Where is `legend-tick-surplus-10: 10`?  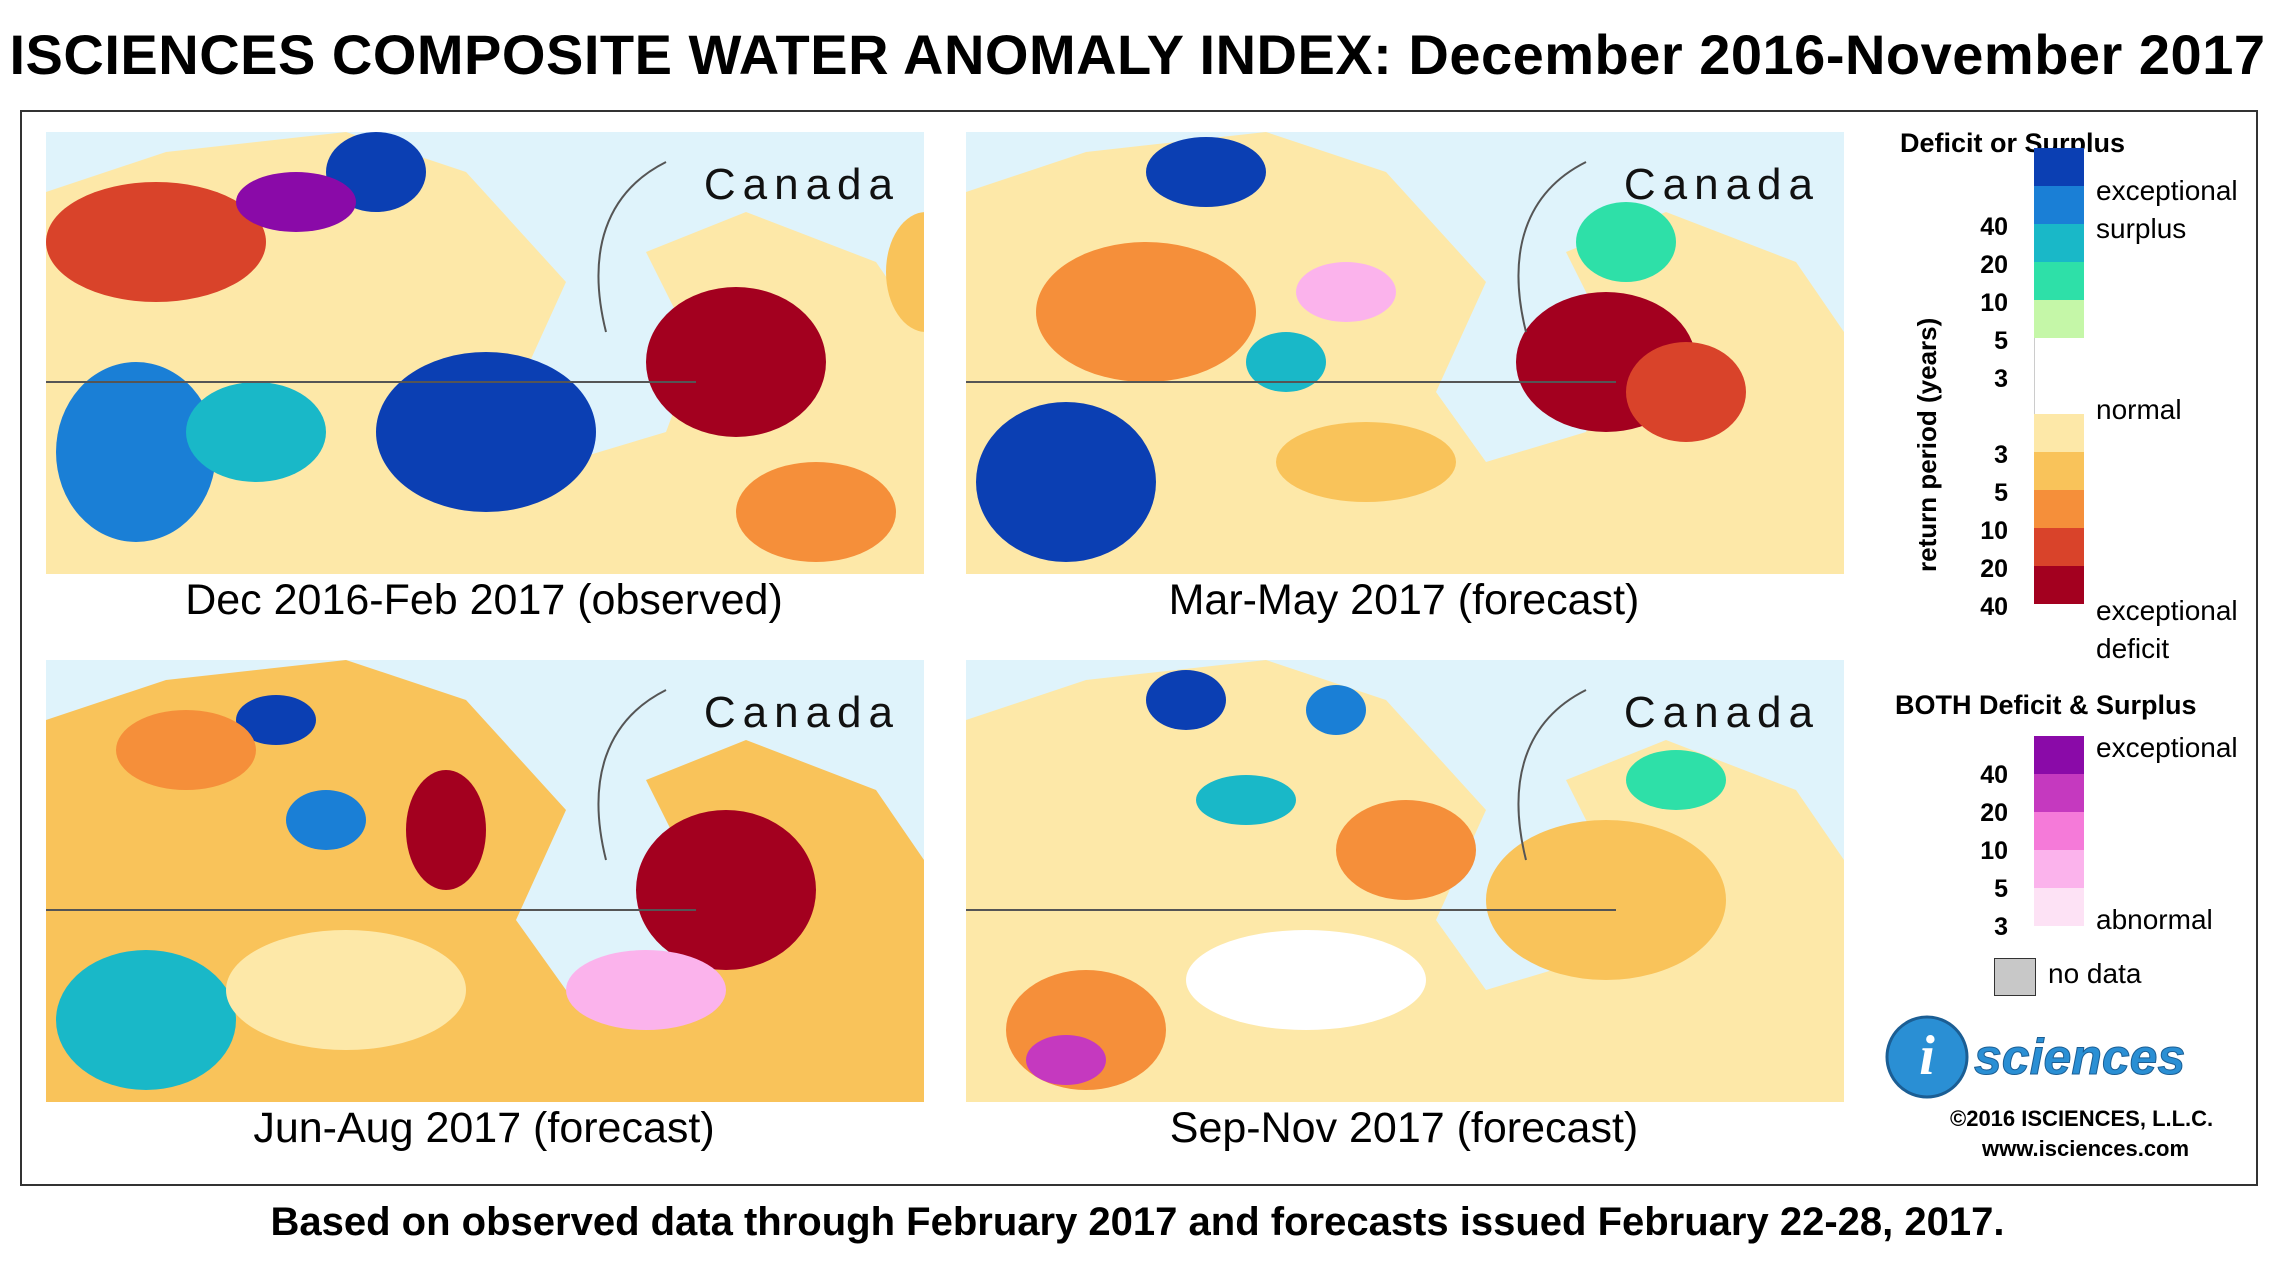 legend-tick-surplus-10: 10 is located at coordinates (1994, 303).